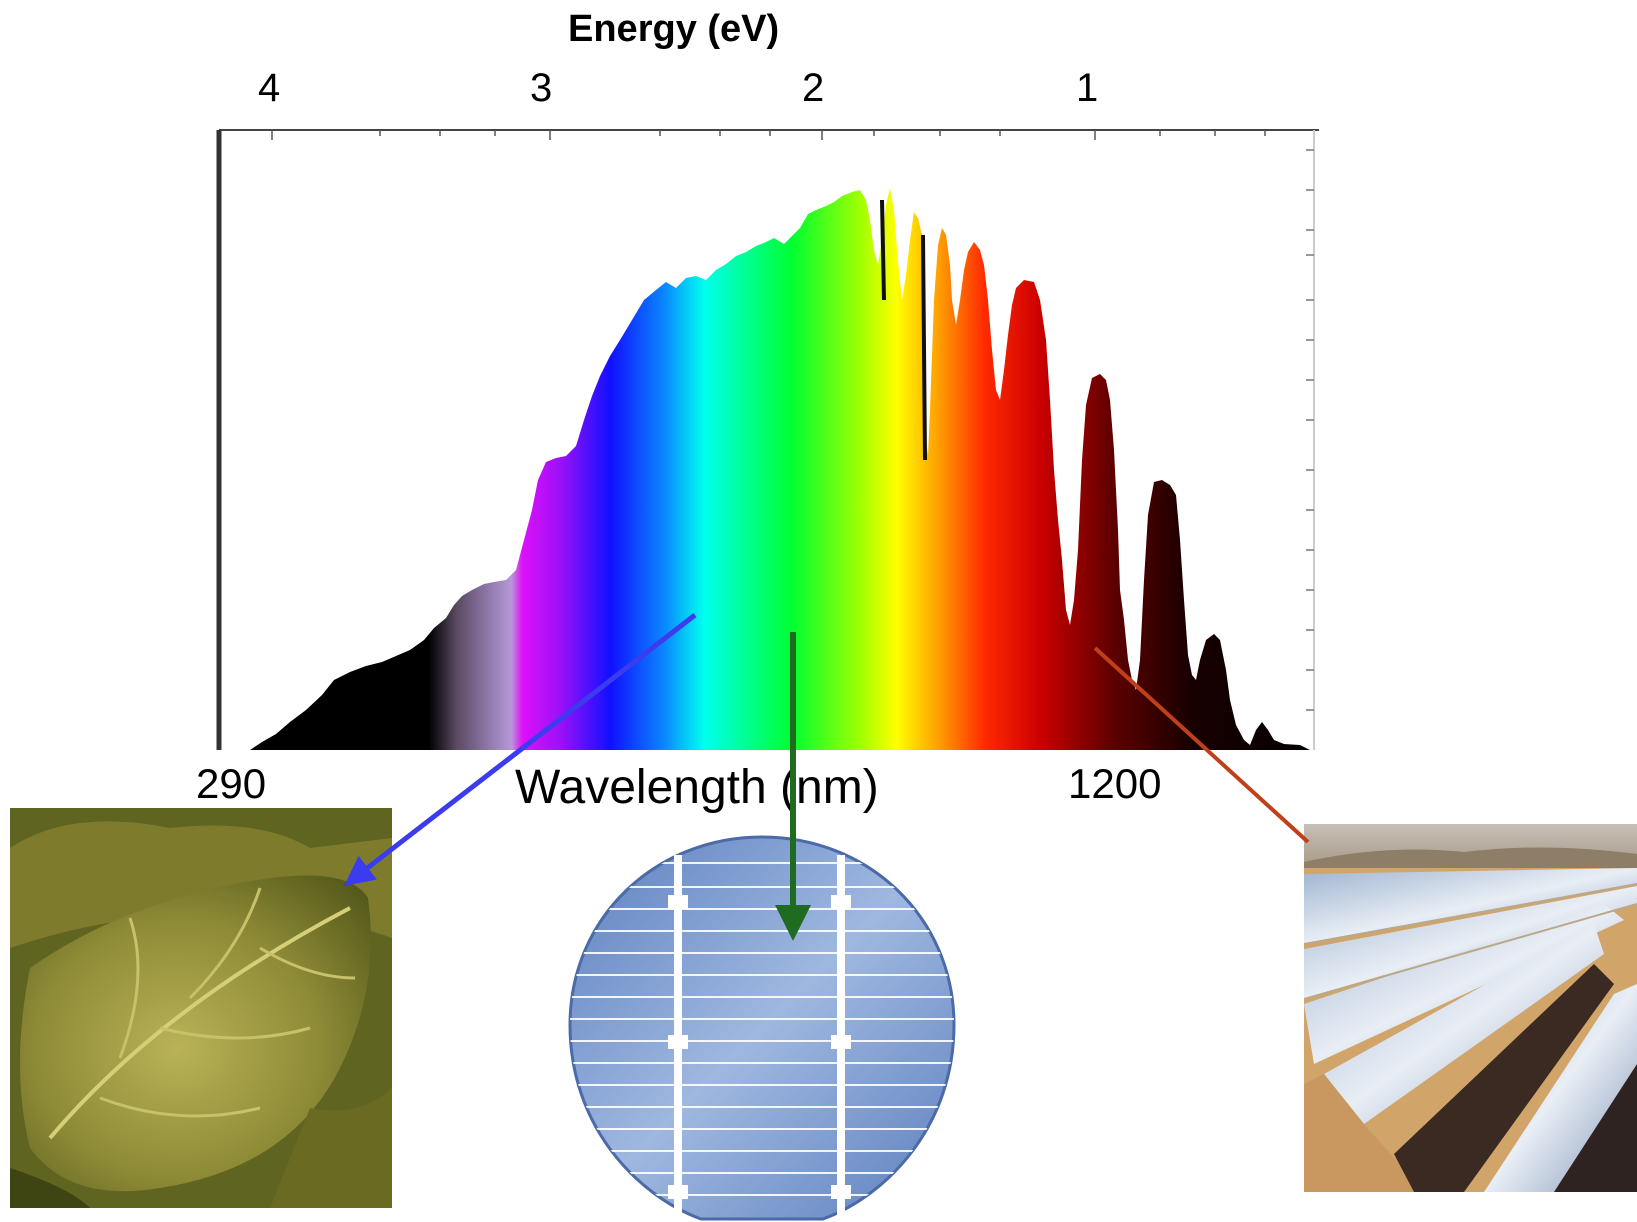 The height and width of the screenshot is (1222, 1637). Describe the element at coordinates (541, 88) in the screenshot. I see `energy-tick-3: 3` at that location.